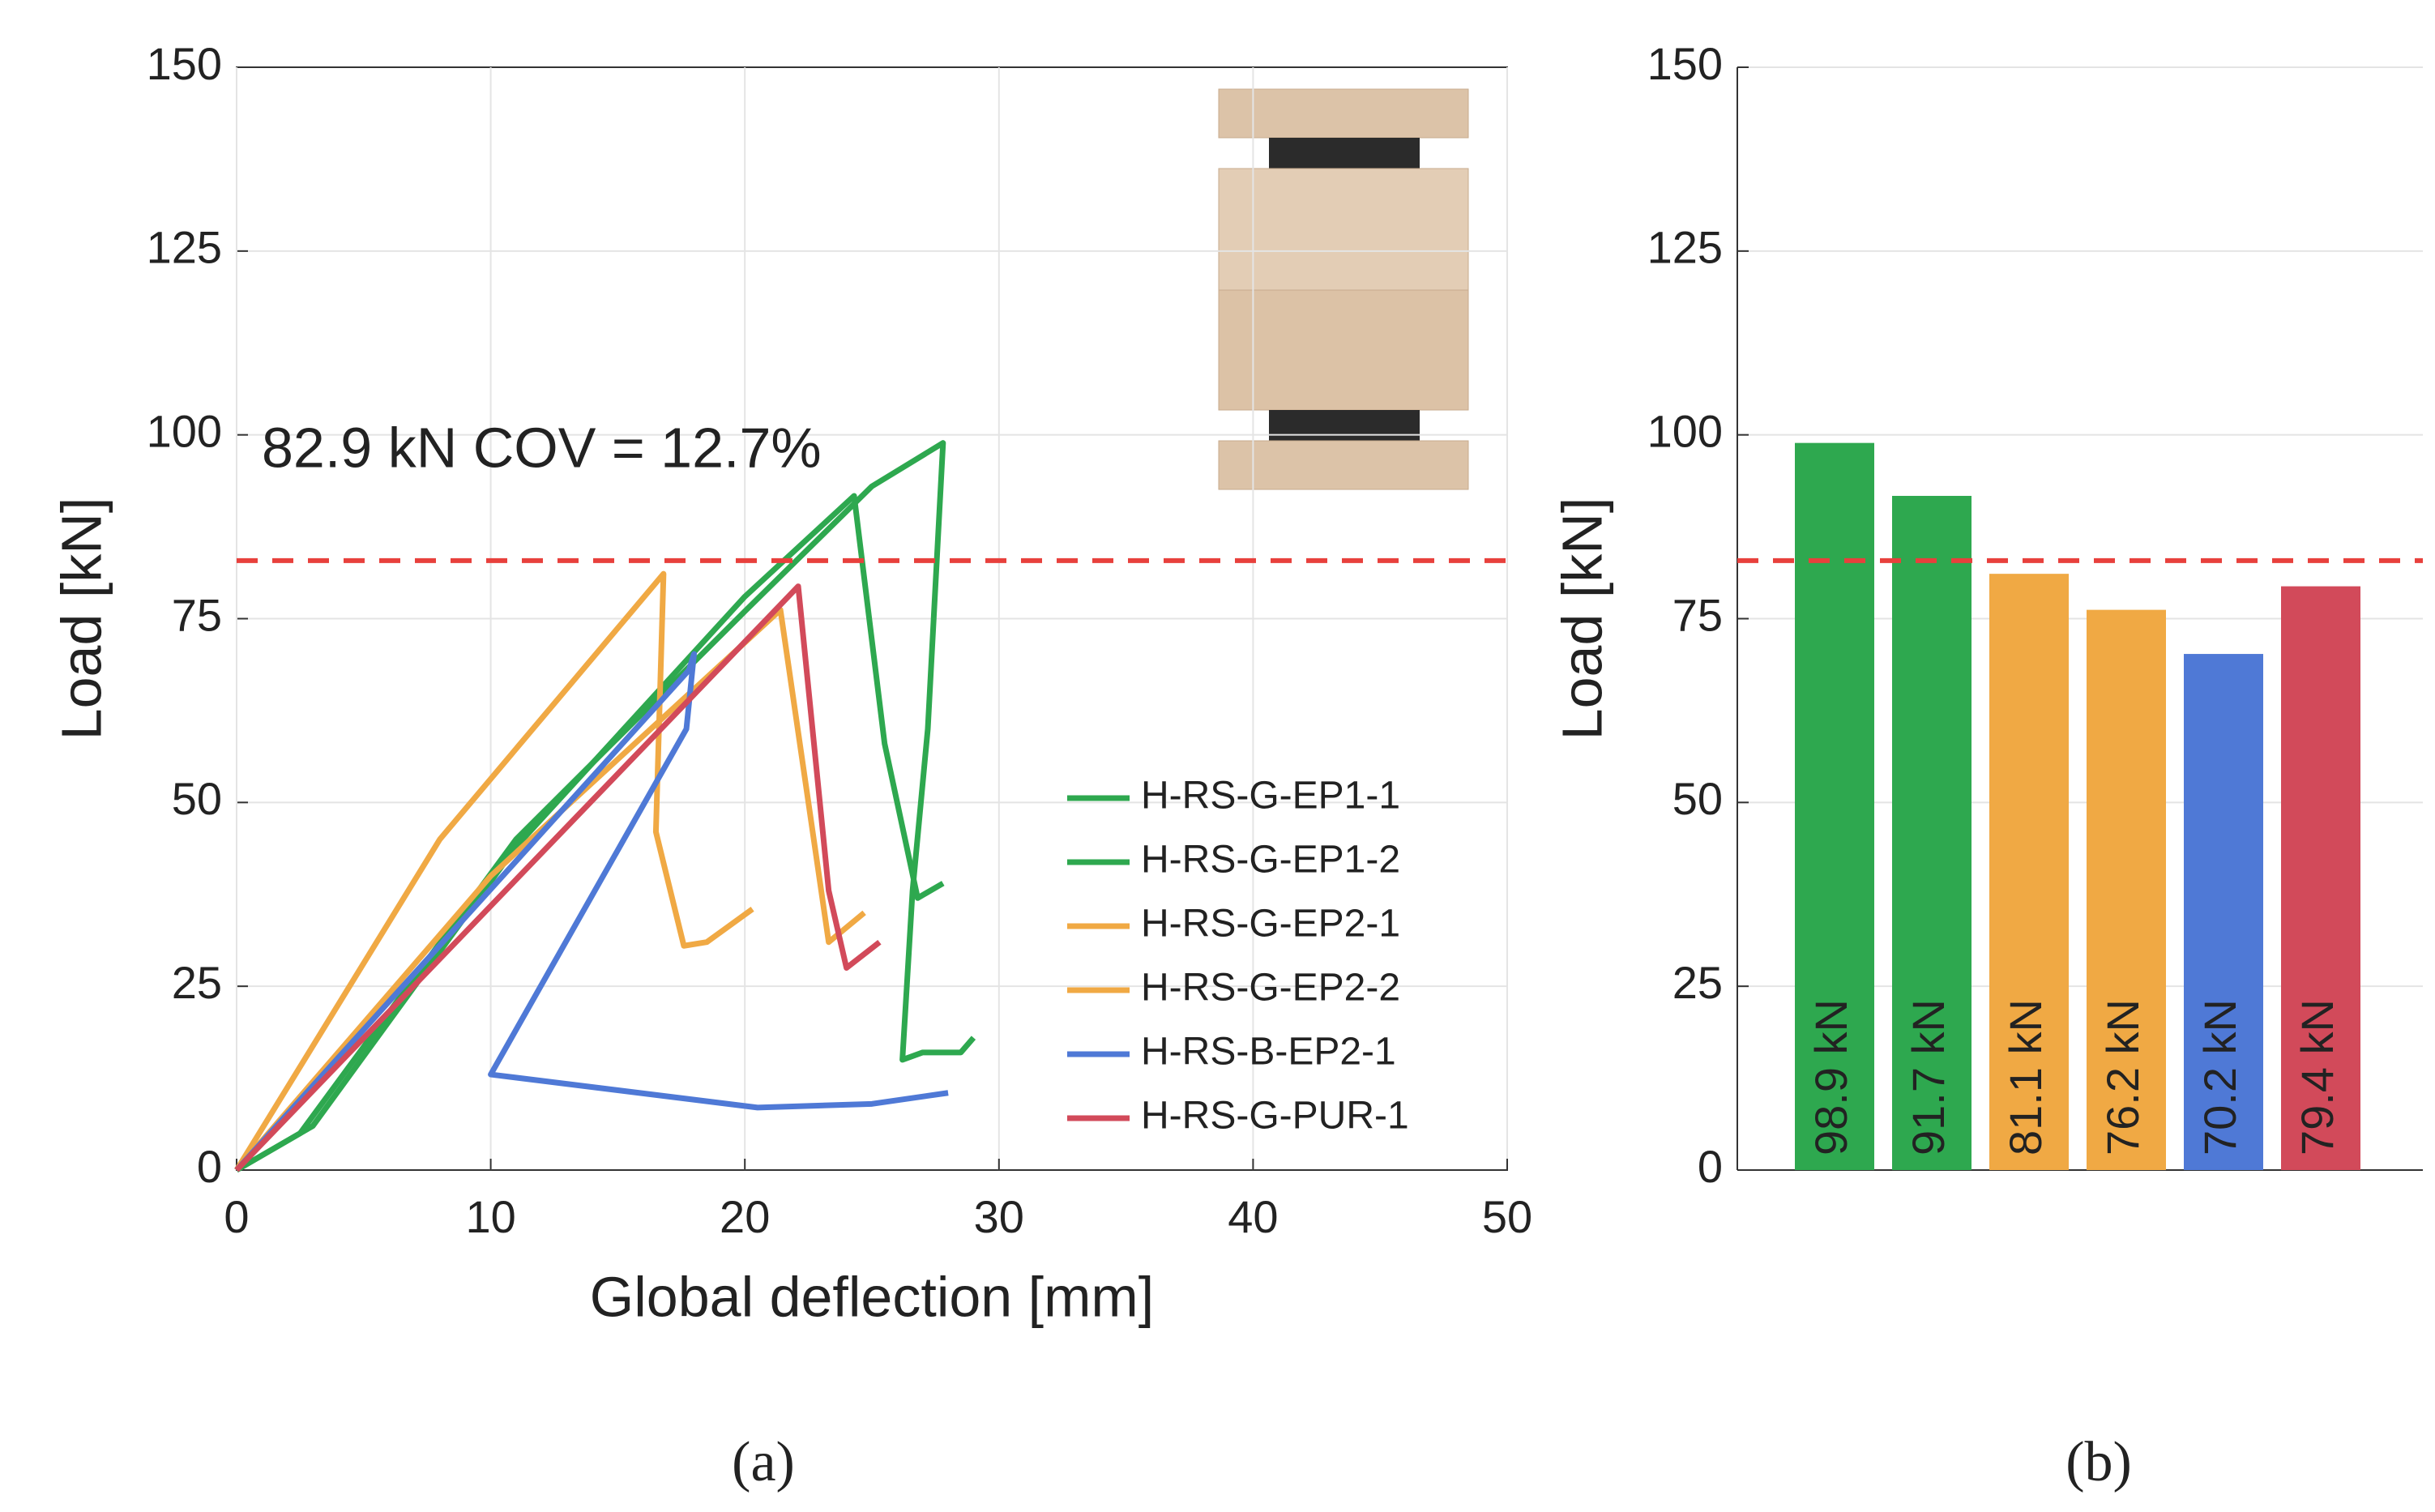 The width and height of the screenshot is (2435, 1512). I want to click on x-axis-label: Global deflection [mm], so click(872, 1296).